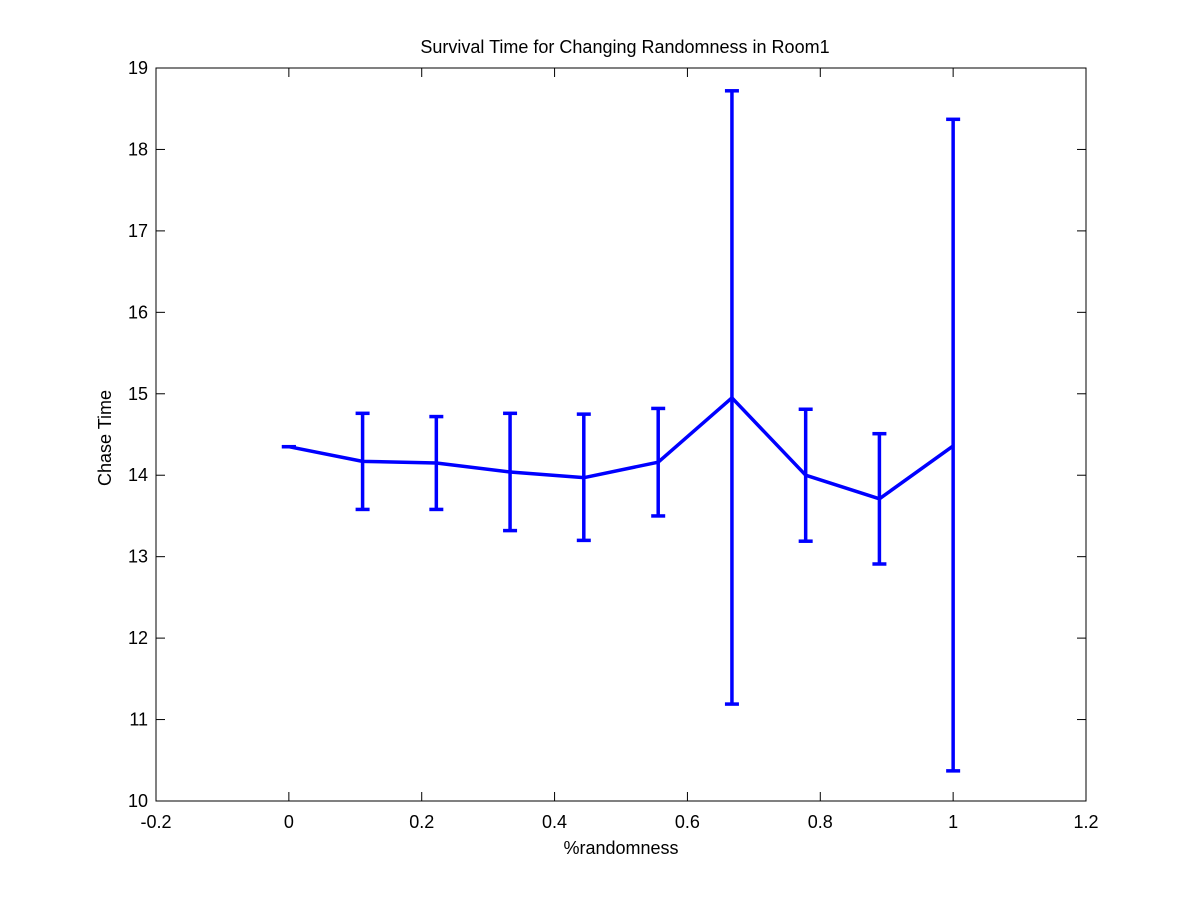 Image resolution: width=1200 pixels, height=900 pixels. Describe the element at coordinates (138, 231) in the screenshot. I see `y-tick-label: 17` at that location.